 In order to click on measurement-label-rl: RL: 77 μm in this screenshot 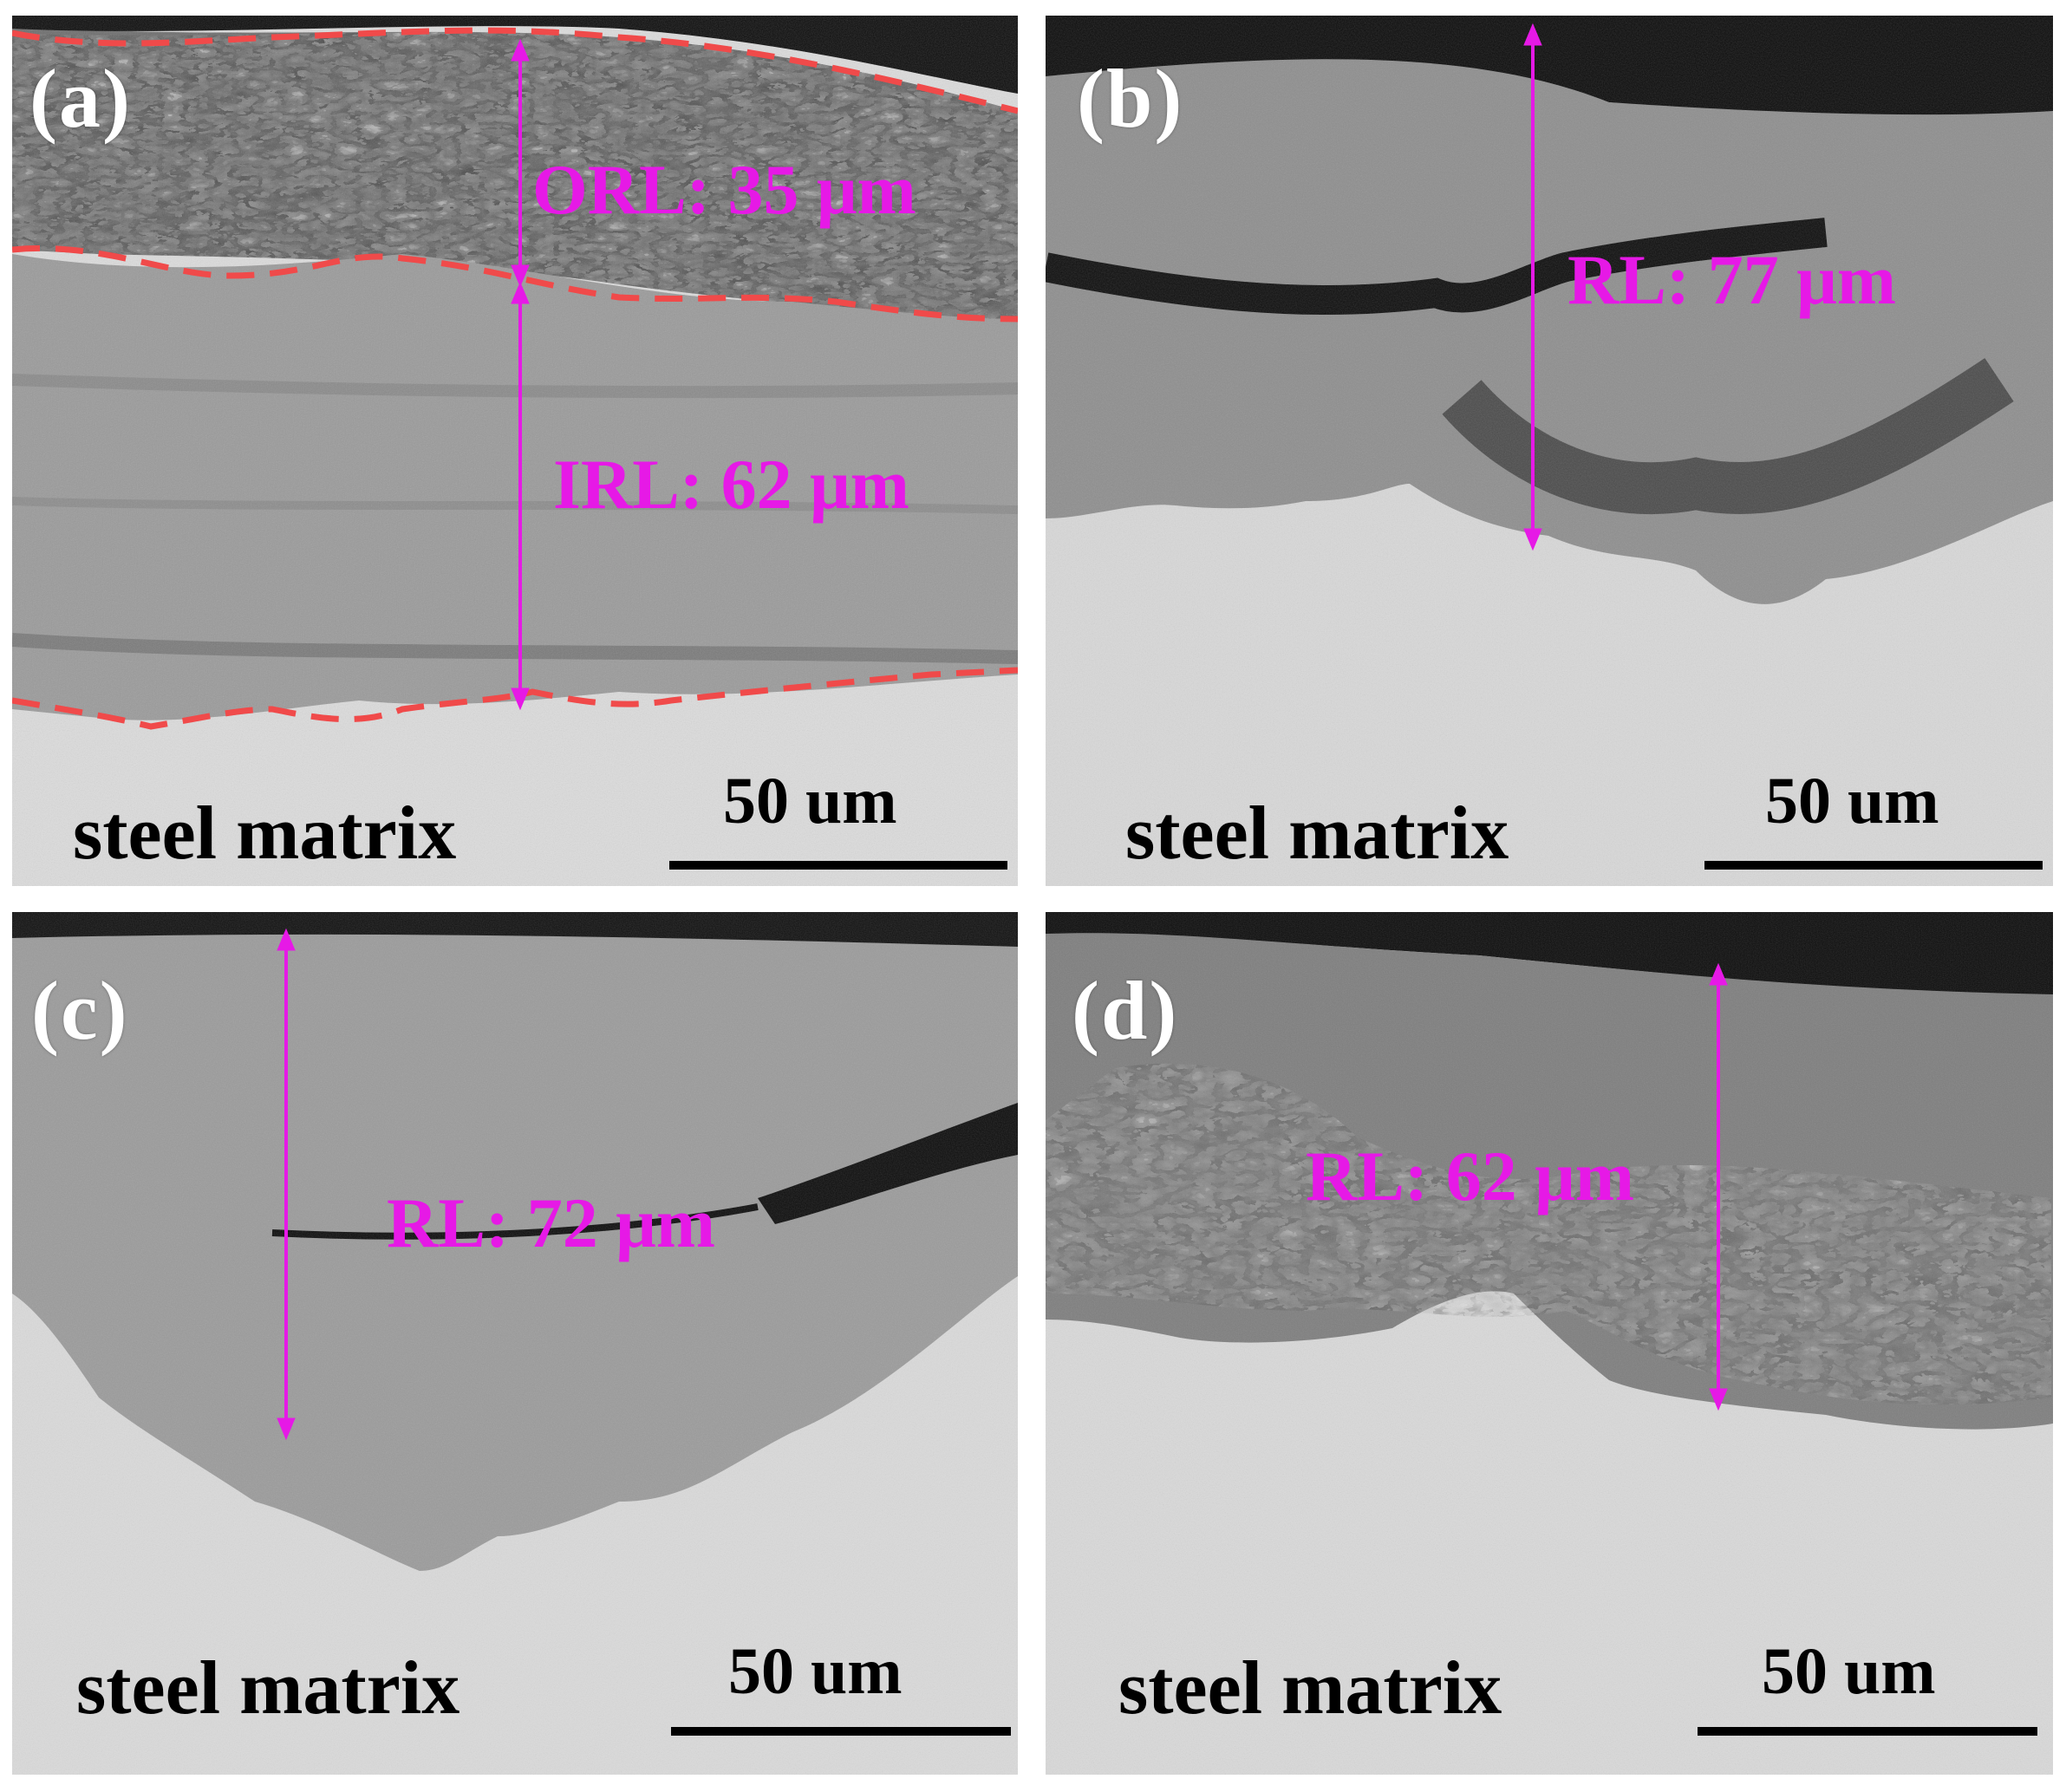, I will do `click(1732, 279)`.